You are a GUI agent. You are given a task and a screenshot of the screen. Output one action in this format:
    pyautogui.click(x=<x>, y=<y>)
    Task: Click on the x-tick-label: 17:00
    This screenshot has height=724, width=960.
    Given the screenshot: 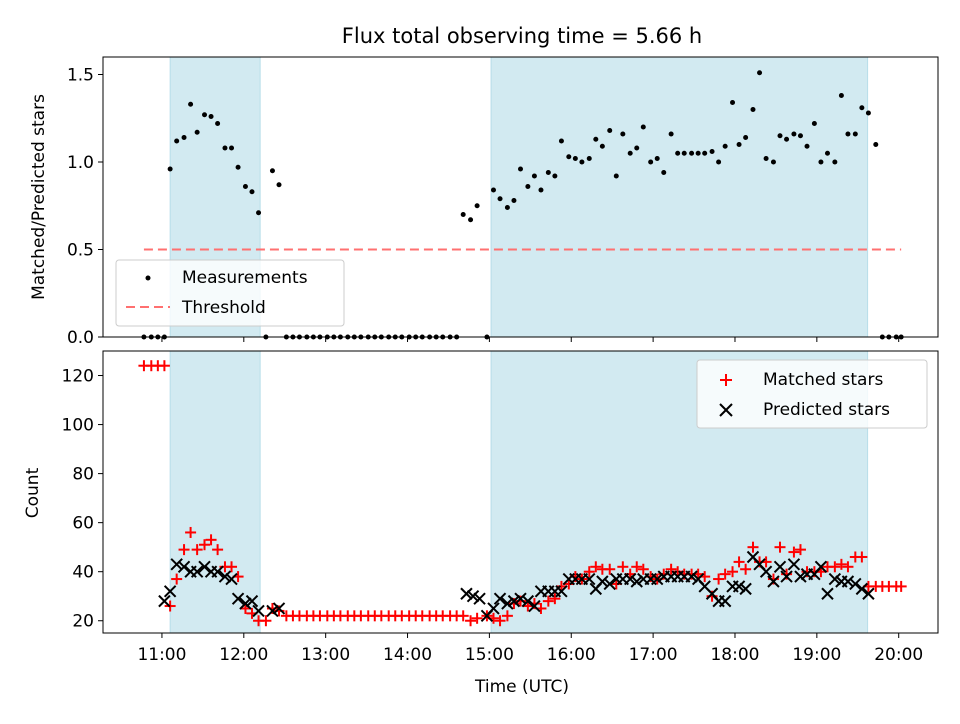 What is the action you would take?
    pyautogui.click(x=653, y=655)
    